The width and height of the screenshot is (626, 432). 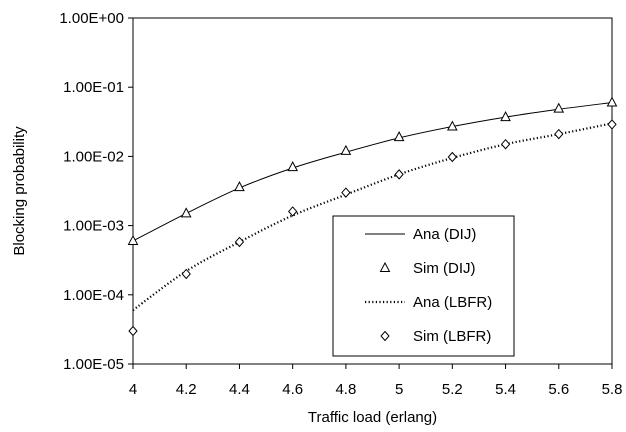 I want to click on x-tick-label: 5, so click(x=399, y=389).